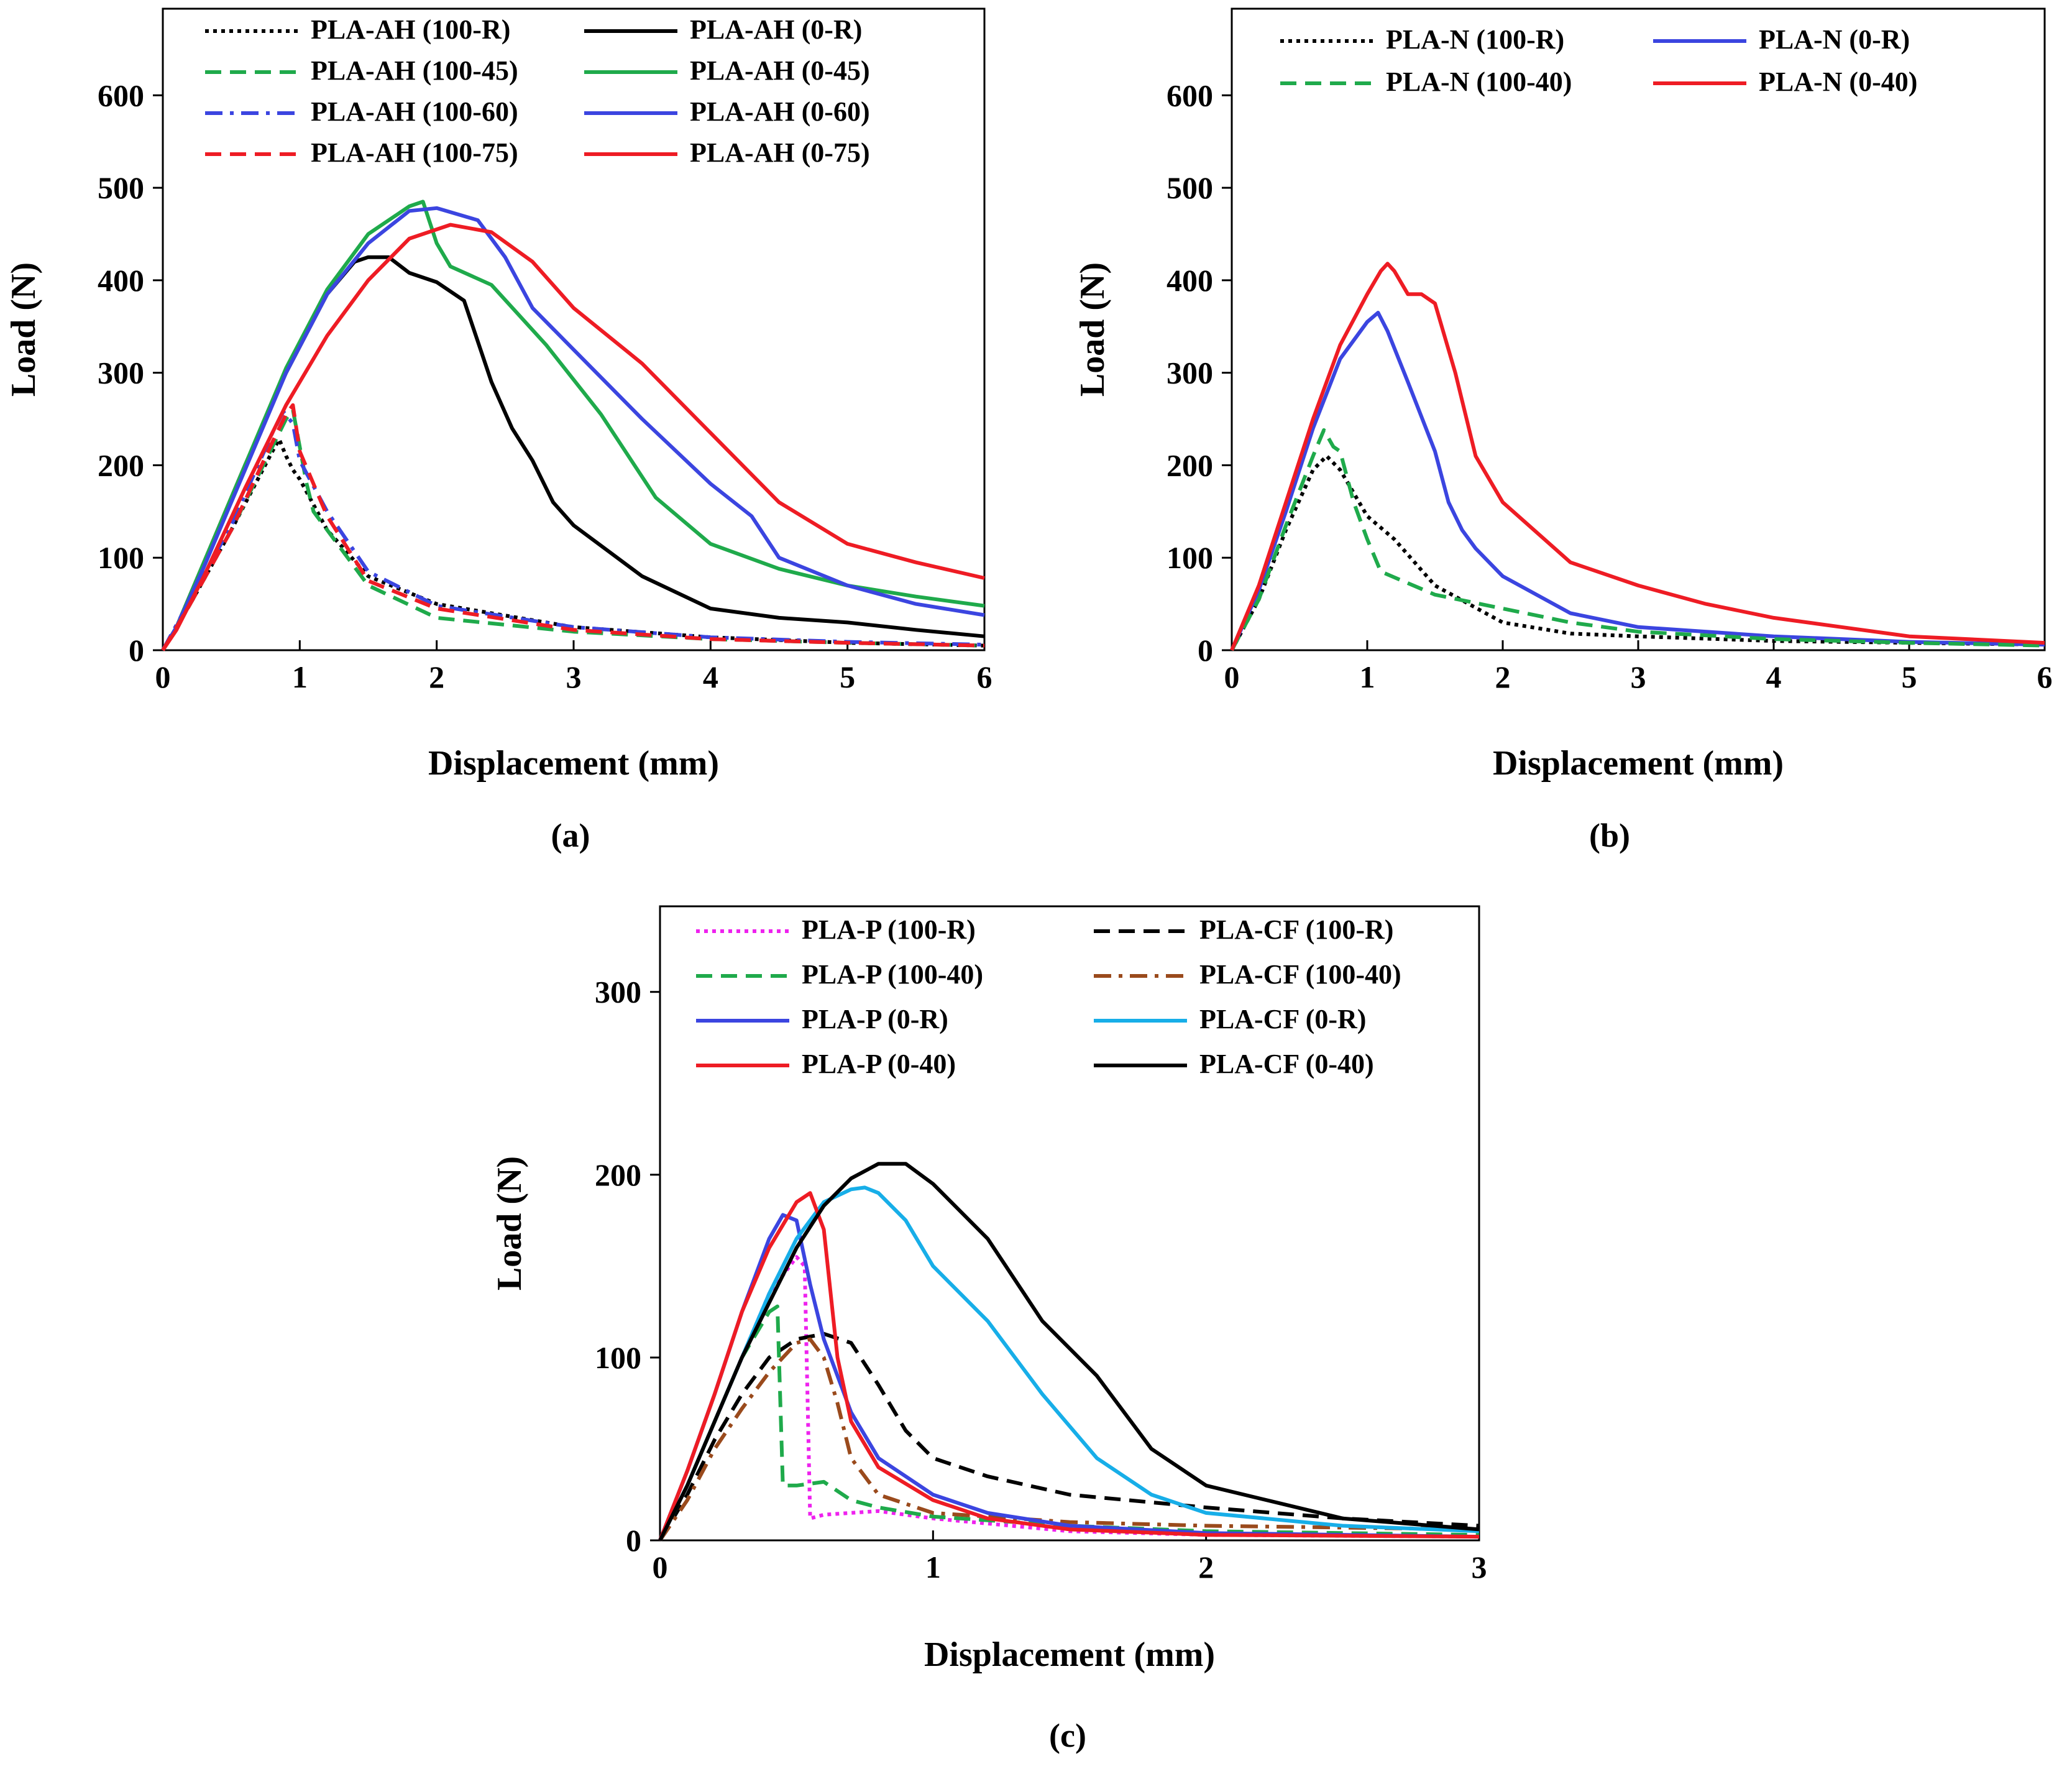 The width and height of the screenshot is (2072, 1766). Describe the element at coordinates (1282, 1019) in the screenshot. I see `legend-label: PLA-CF (0-R)` at that location.